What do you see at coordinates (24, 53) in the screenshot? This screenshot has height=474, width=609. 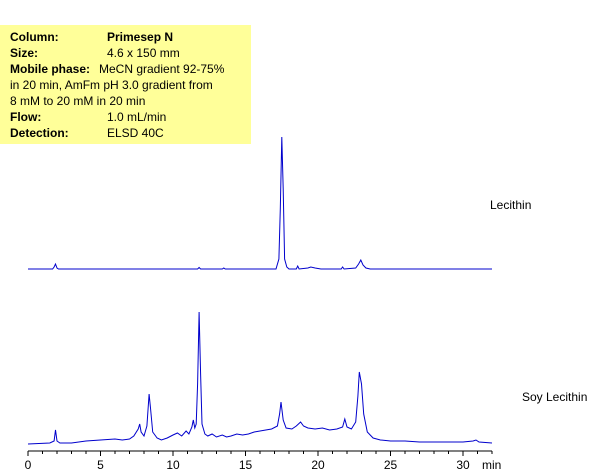 I see `size-key: Size:` at bounding box center [24, 53].